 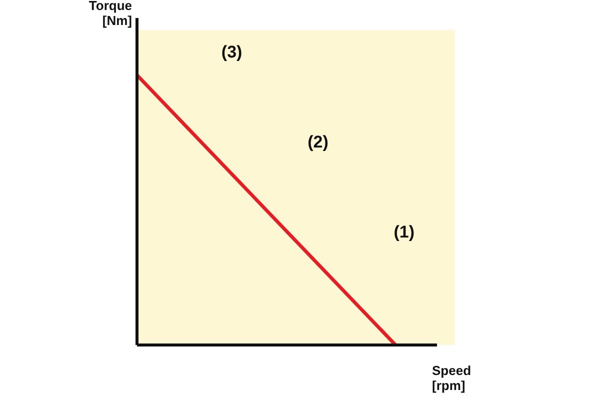 What do you see at coordinates (110, 14) in the screenshot?
I see `y-axis-title: Torque [Nm]` at bounding box center [110, 14].